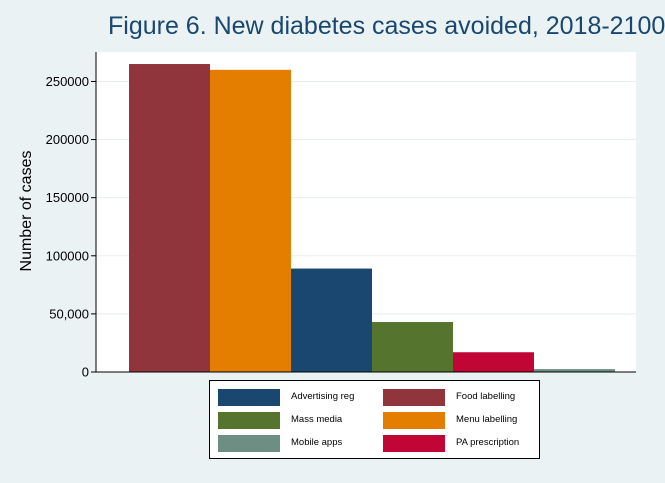  What do you see at coordinates (85, 372) in the screenshot?
I see `y-tick-label: 0` at bounding box center [85, 372].